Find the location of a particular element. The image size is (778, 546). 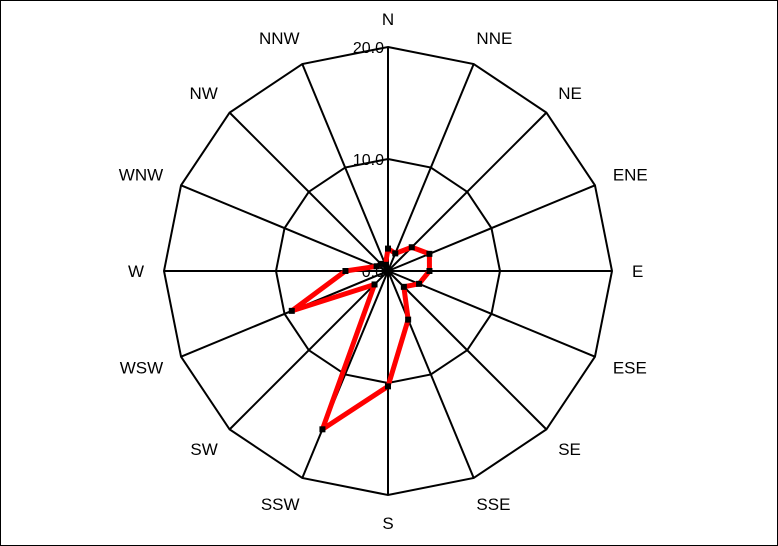

data-point-nnw is located at coordinates (385, 264).